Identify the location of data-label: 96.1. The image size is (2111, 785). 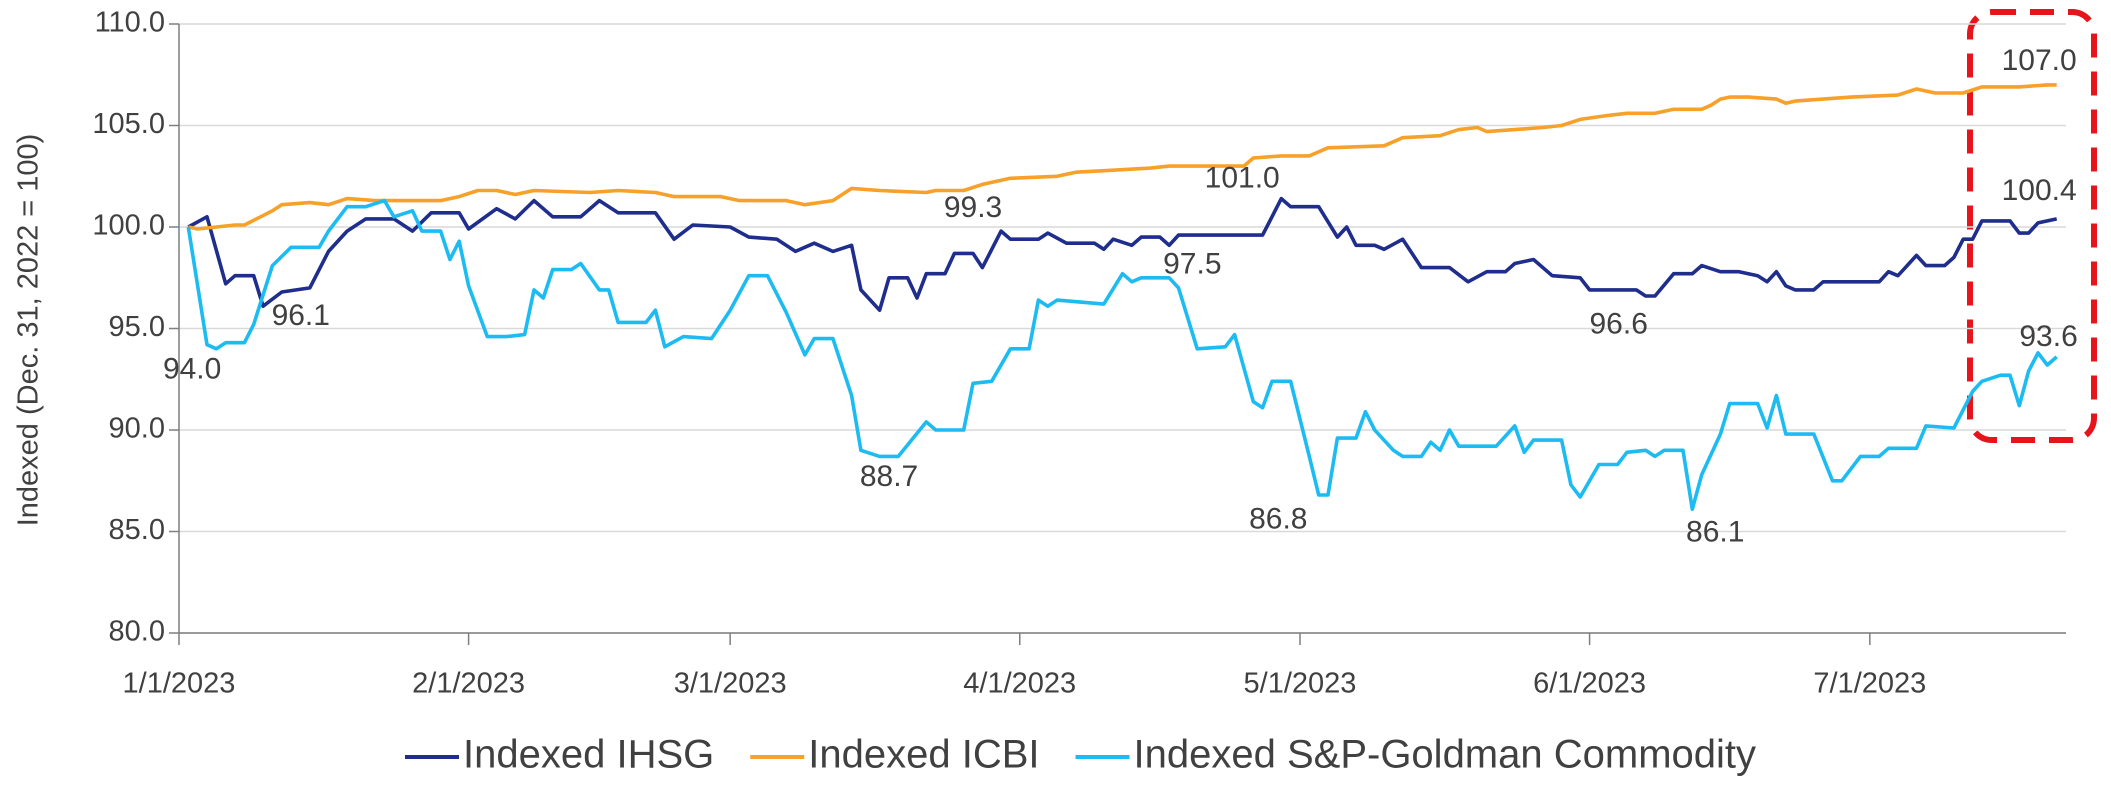
(301, 315).